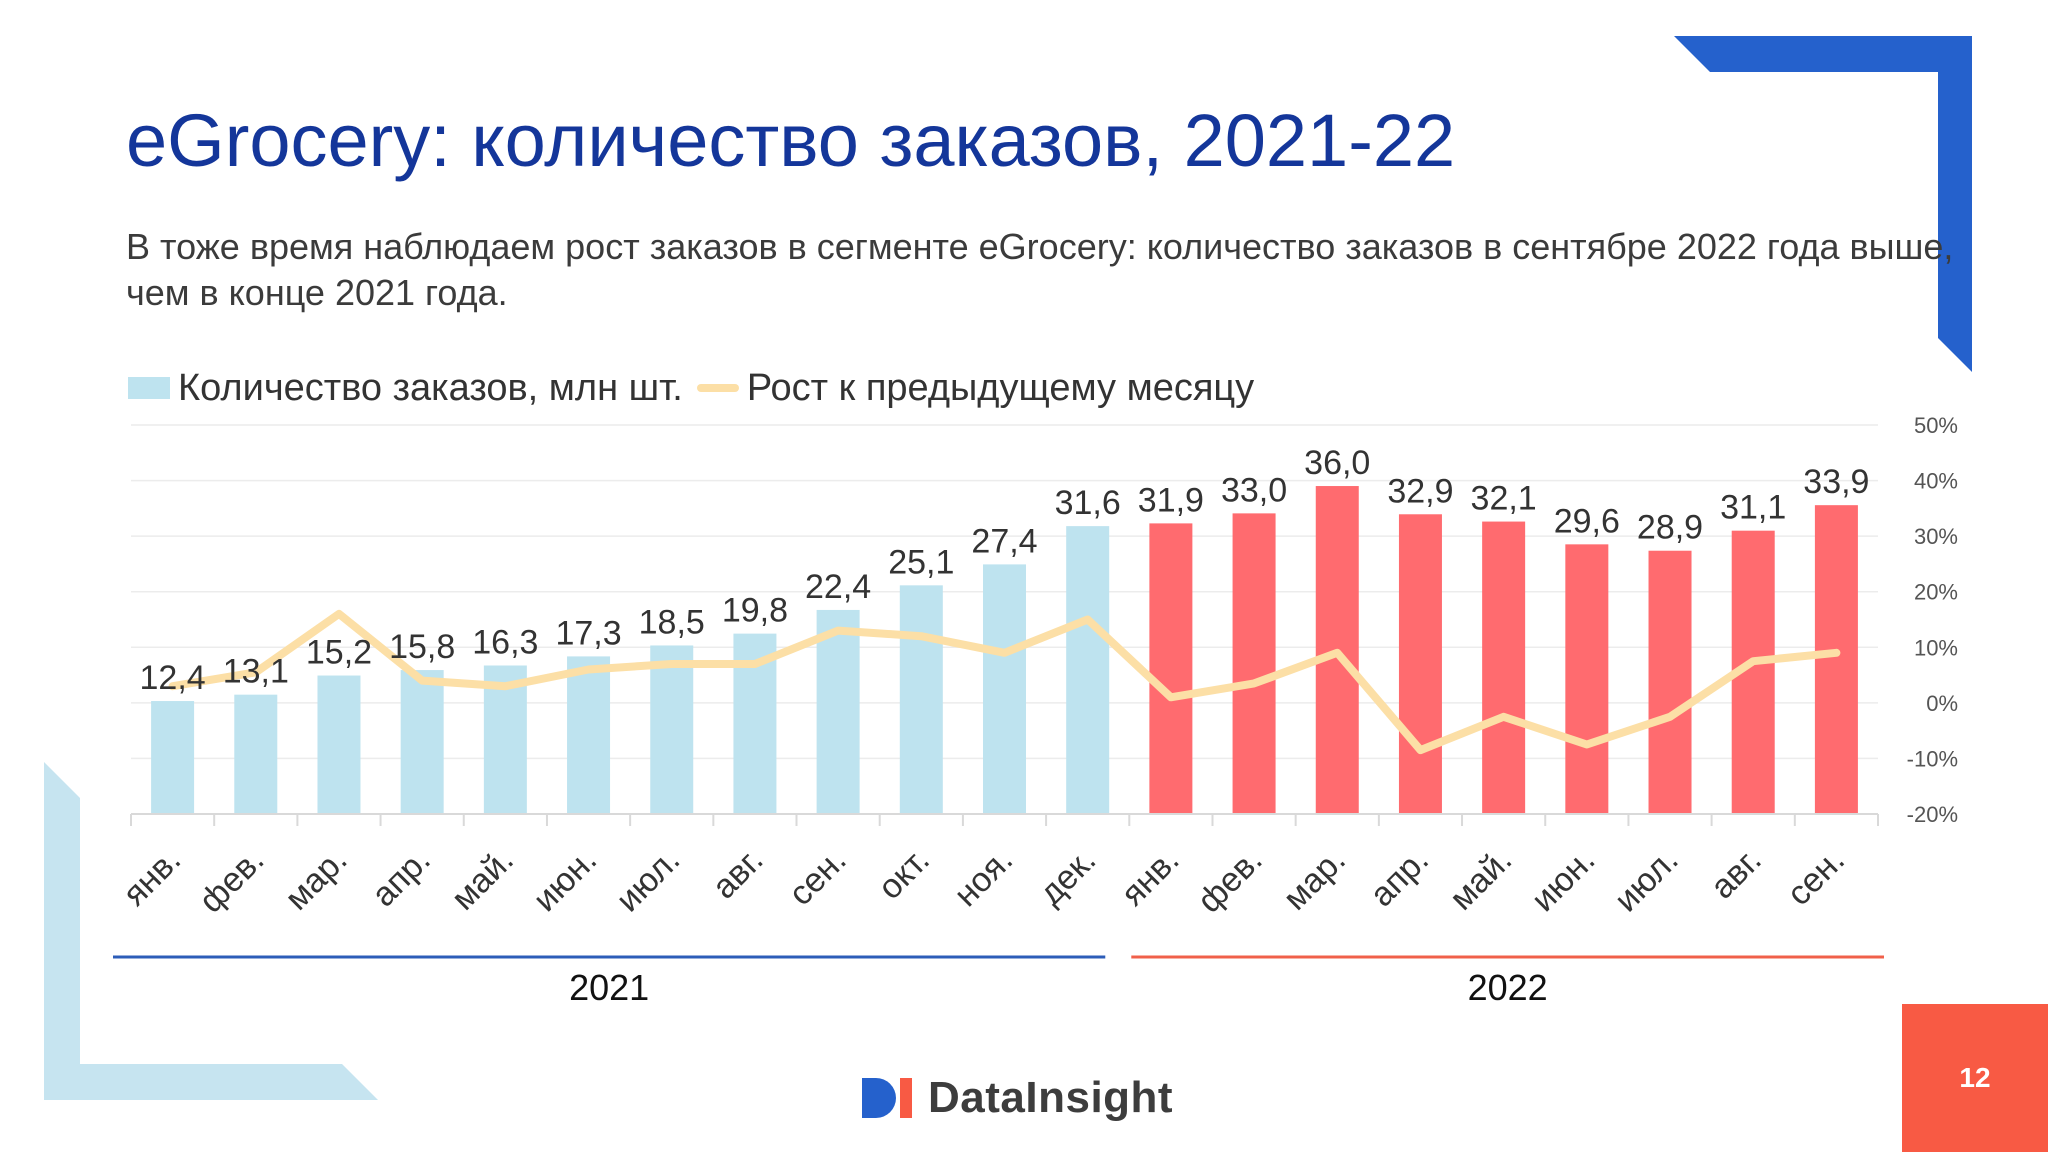  Describe the element at coordinates (717, 388) in the screenshot. I see `legend-line-swatch` at that location.